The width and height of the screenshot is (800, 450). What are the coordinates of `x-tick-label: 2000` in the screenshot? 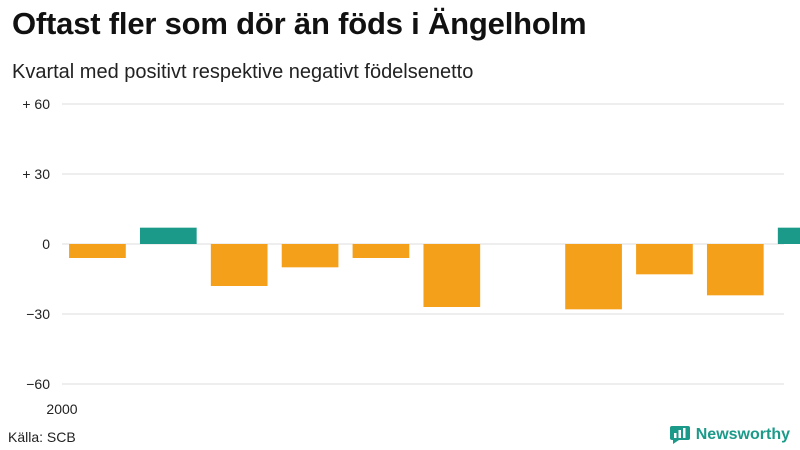 It's located at (61, 409).